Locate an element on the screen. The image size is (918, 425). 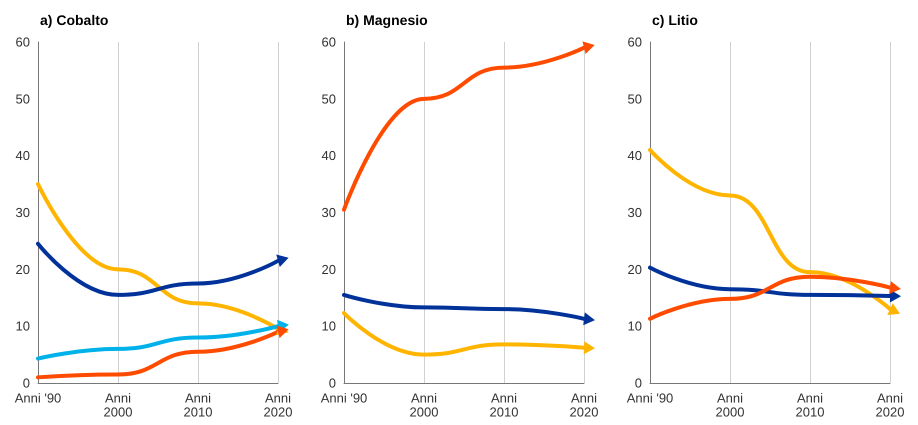
chart-title: b) Magnesio is located at coordinates (387, 20).